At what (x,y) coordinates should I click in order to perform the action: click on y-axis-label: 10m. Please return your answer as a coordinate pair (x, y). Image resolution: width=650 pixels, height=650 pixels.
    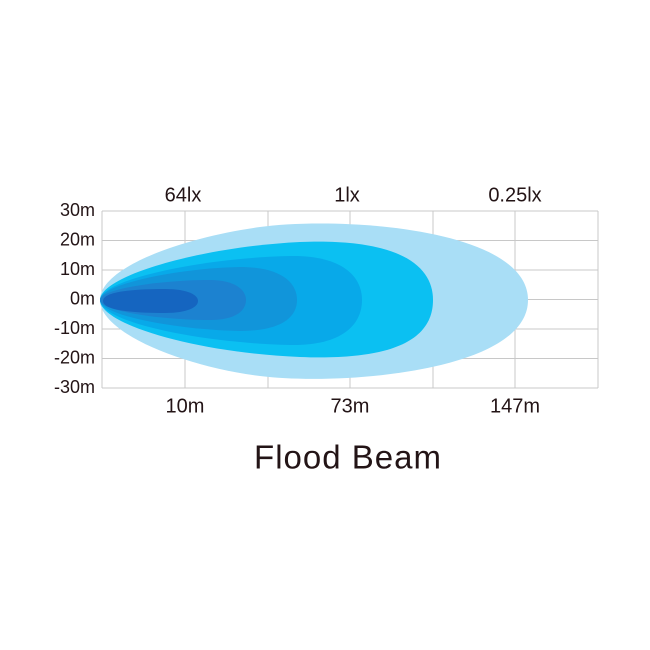
    Looking at the image, I should click on (77, 269).